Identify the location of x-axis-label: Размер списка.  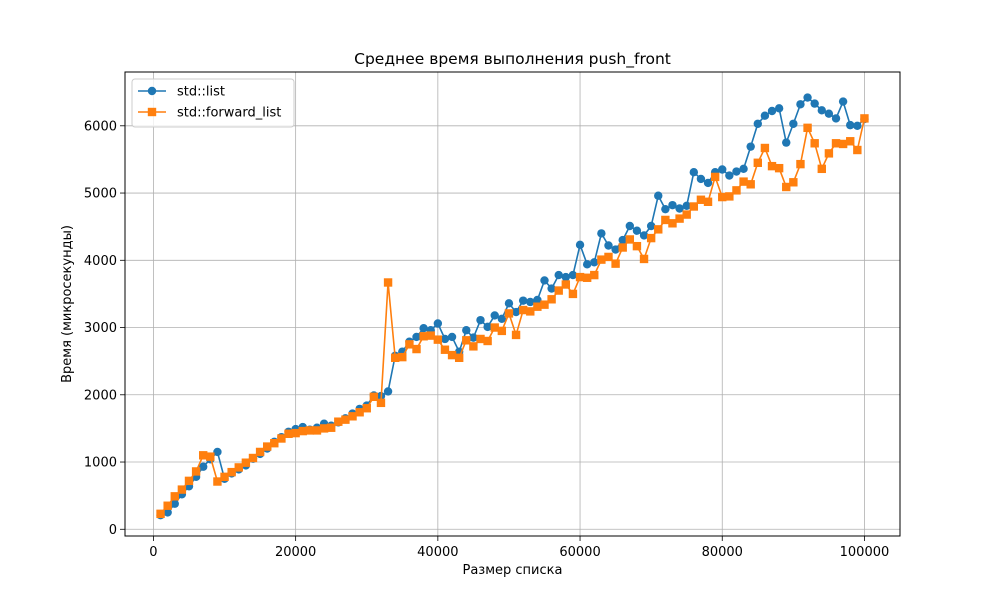
(513, 570).